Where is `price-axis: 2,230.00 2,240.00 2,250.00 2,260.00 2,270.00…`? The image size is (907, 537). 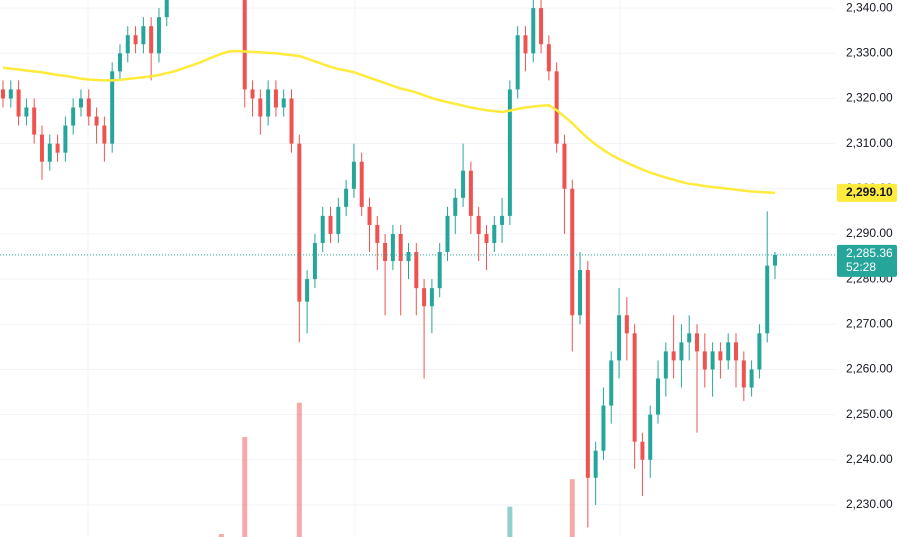 price-axis: 2,230.00 2,240.00 2,250.00 2,260.00 2,270.00… is located at coordinates (867, 255).